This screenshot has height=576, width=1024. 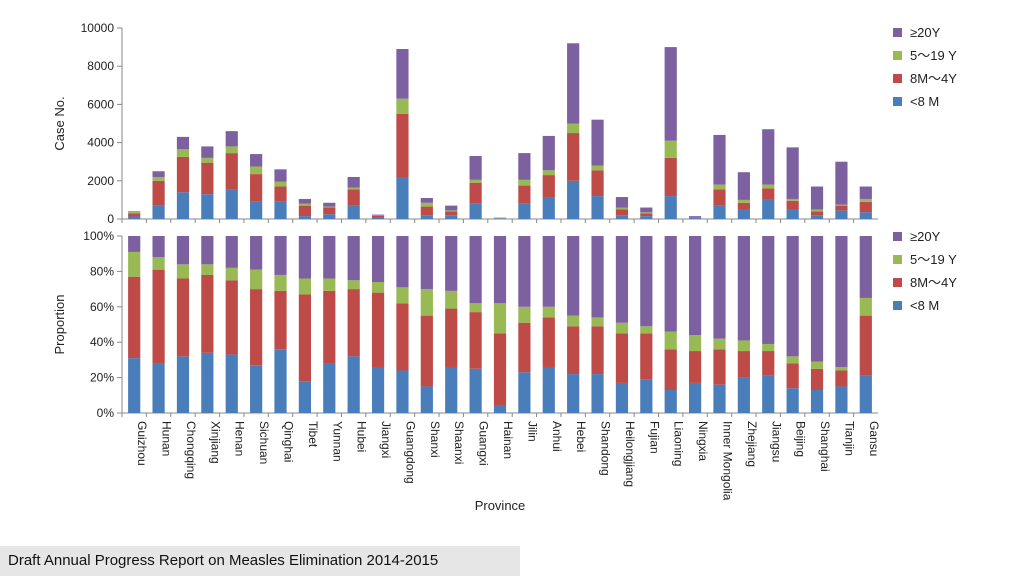 I want to click on category-label-guizhou: Guizhou, so click(x=142, y=443).